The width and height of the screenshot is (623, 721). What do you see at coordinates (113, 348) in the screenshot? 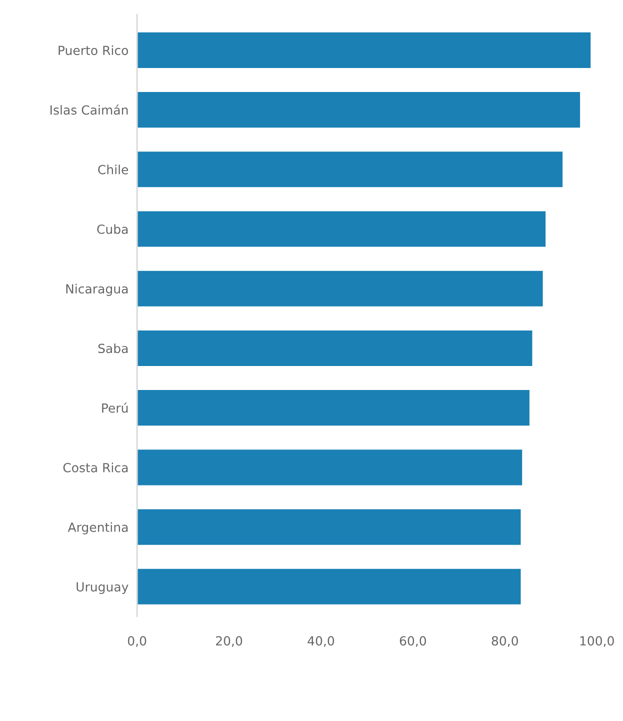
I see `y-tick-label: Saba` at bounding box center [113, 348].